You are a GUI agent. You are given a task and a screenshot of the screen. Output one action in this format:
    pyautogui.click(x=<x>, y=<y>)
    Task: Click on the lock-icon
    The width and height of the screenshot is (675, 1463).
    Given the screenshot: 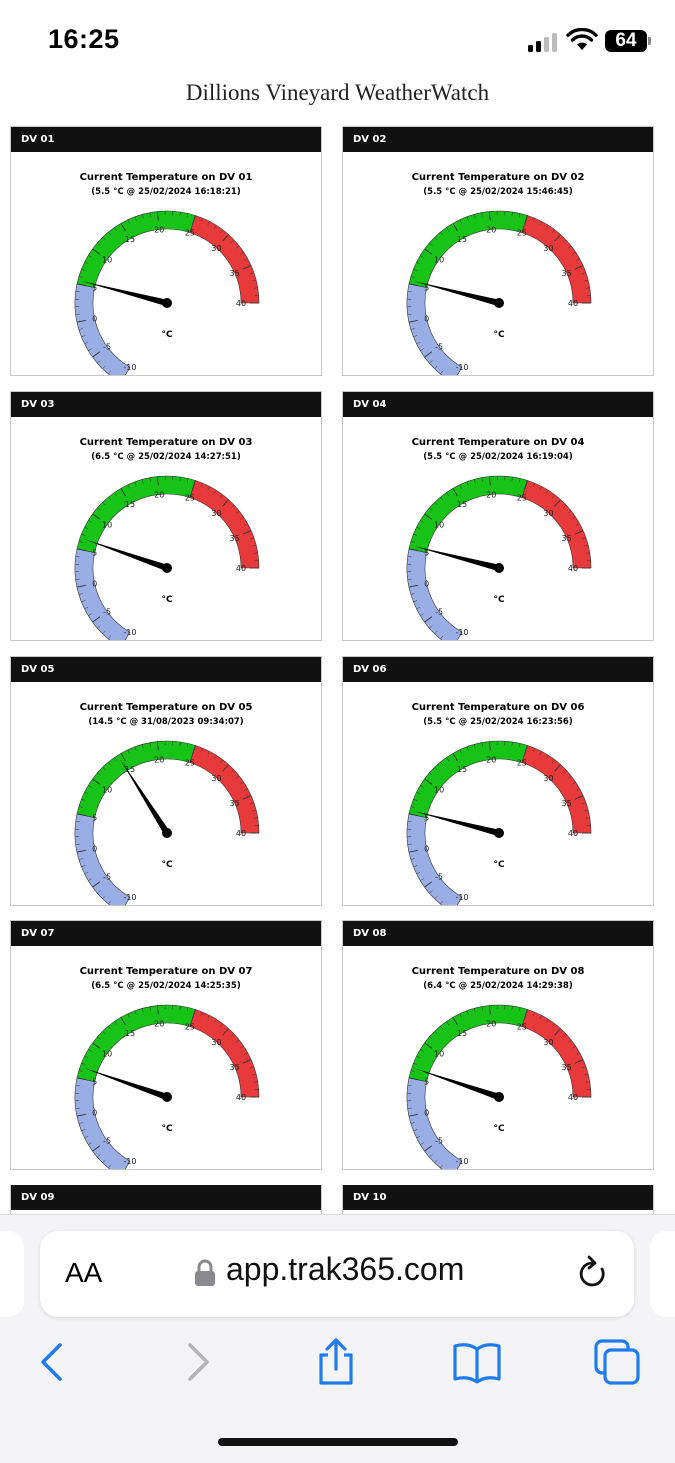 What is the action you would take?
    pyautogui.click(x=205, y=1273)
    